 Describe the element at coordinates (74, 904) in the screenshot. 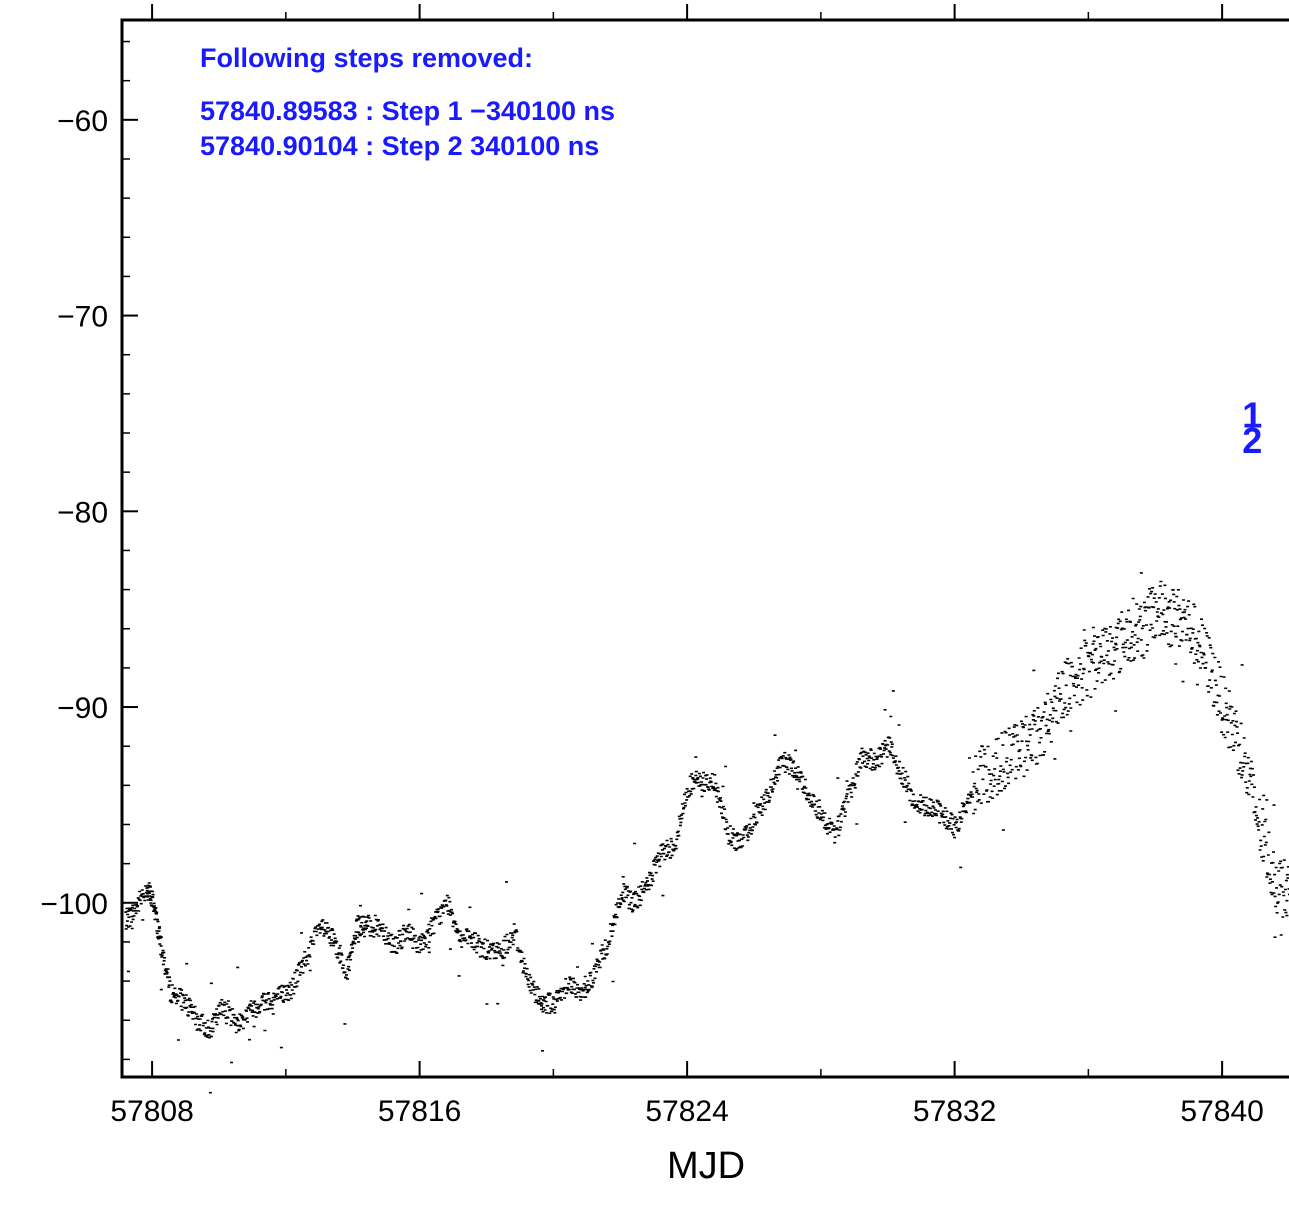

I see `y-tick-label: −100` at that location.